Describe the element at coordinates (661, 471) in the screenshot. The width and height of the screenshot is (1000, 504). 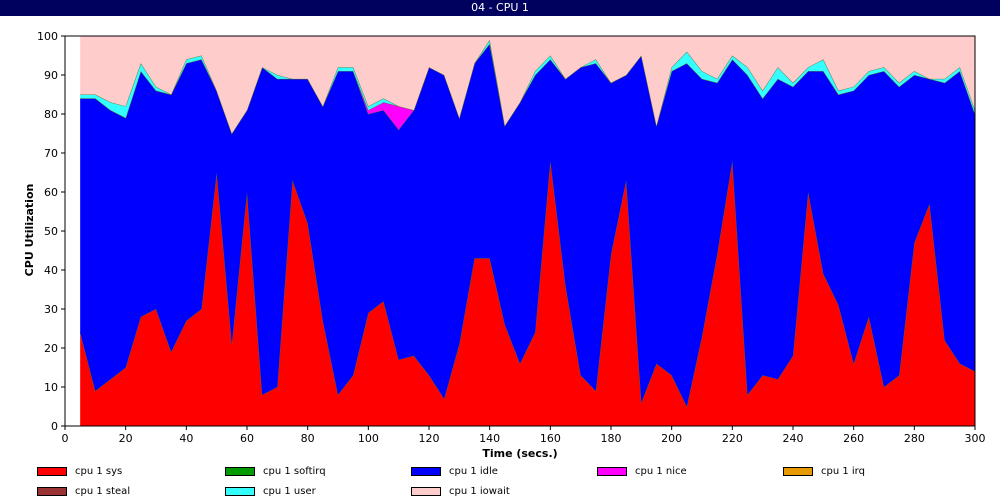
I see `legend-label: cpu 1 nice` at that location.